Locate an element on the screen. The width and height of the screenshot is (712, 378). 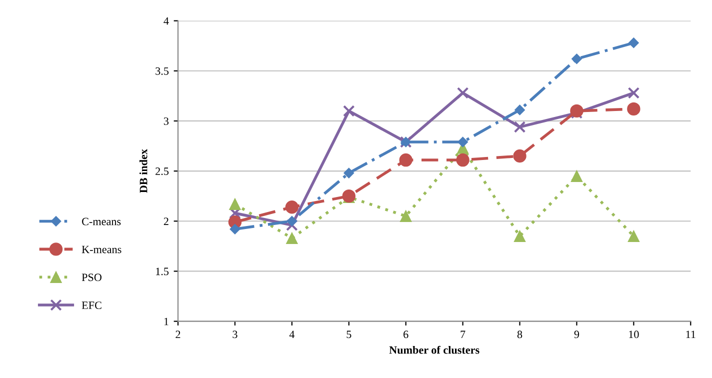
x-tick-label: 2 is located at coordinates (178, 334).